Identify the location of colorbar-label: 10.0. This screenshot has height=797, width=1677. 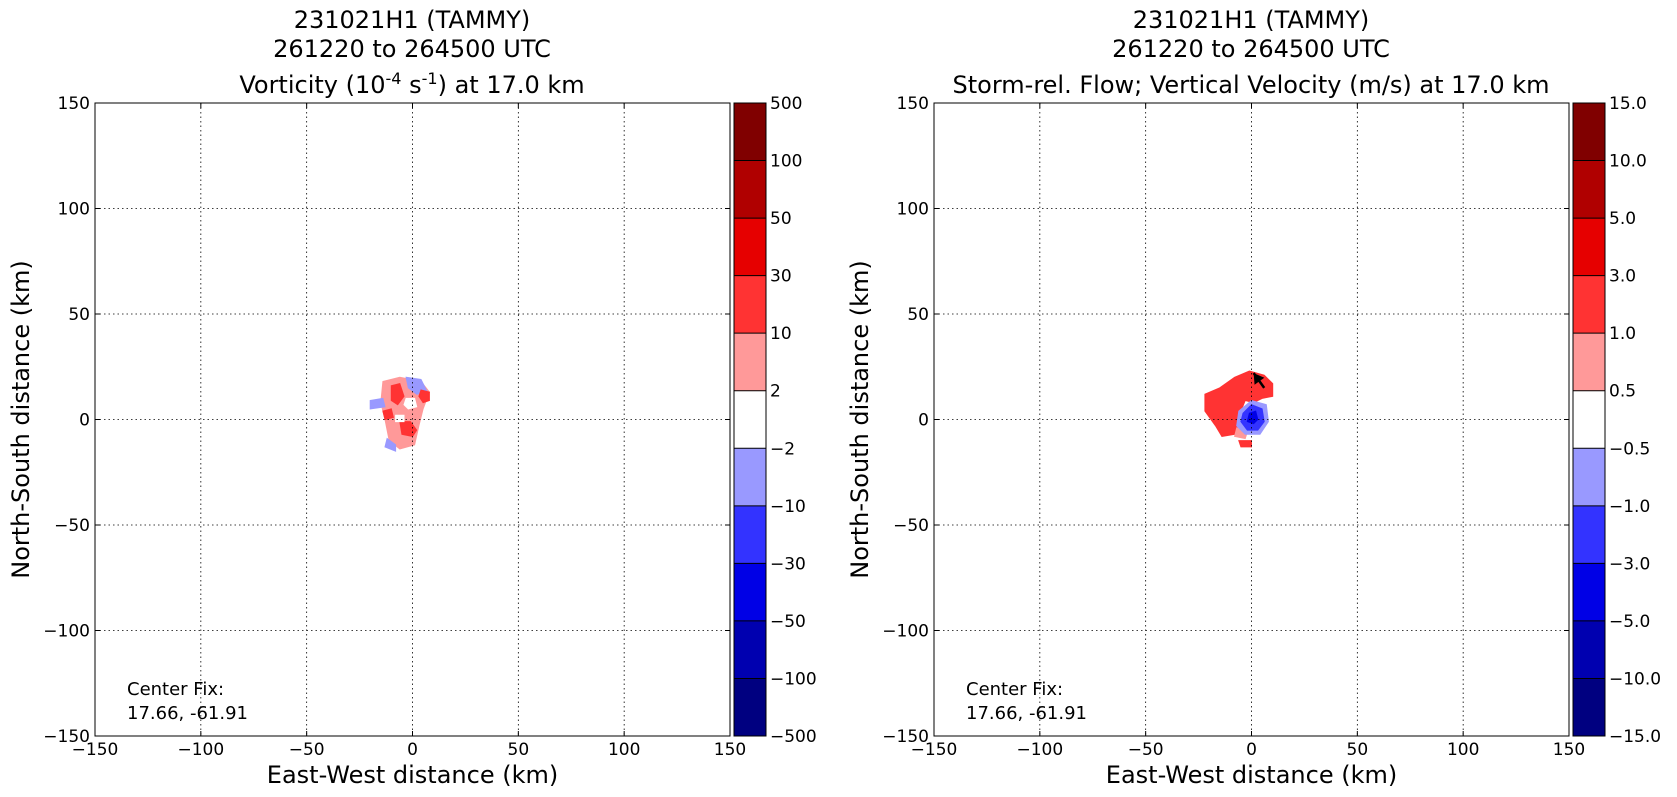
(1628, 162).